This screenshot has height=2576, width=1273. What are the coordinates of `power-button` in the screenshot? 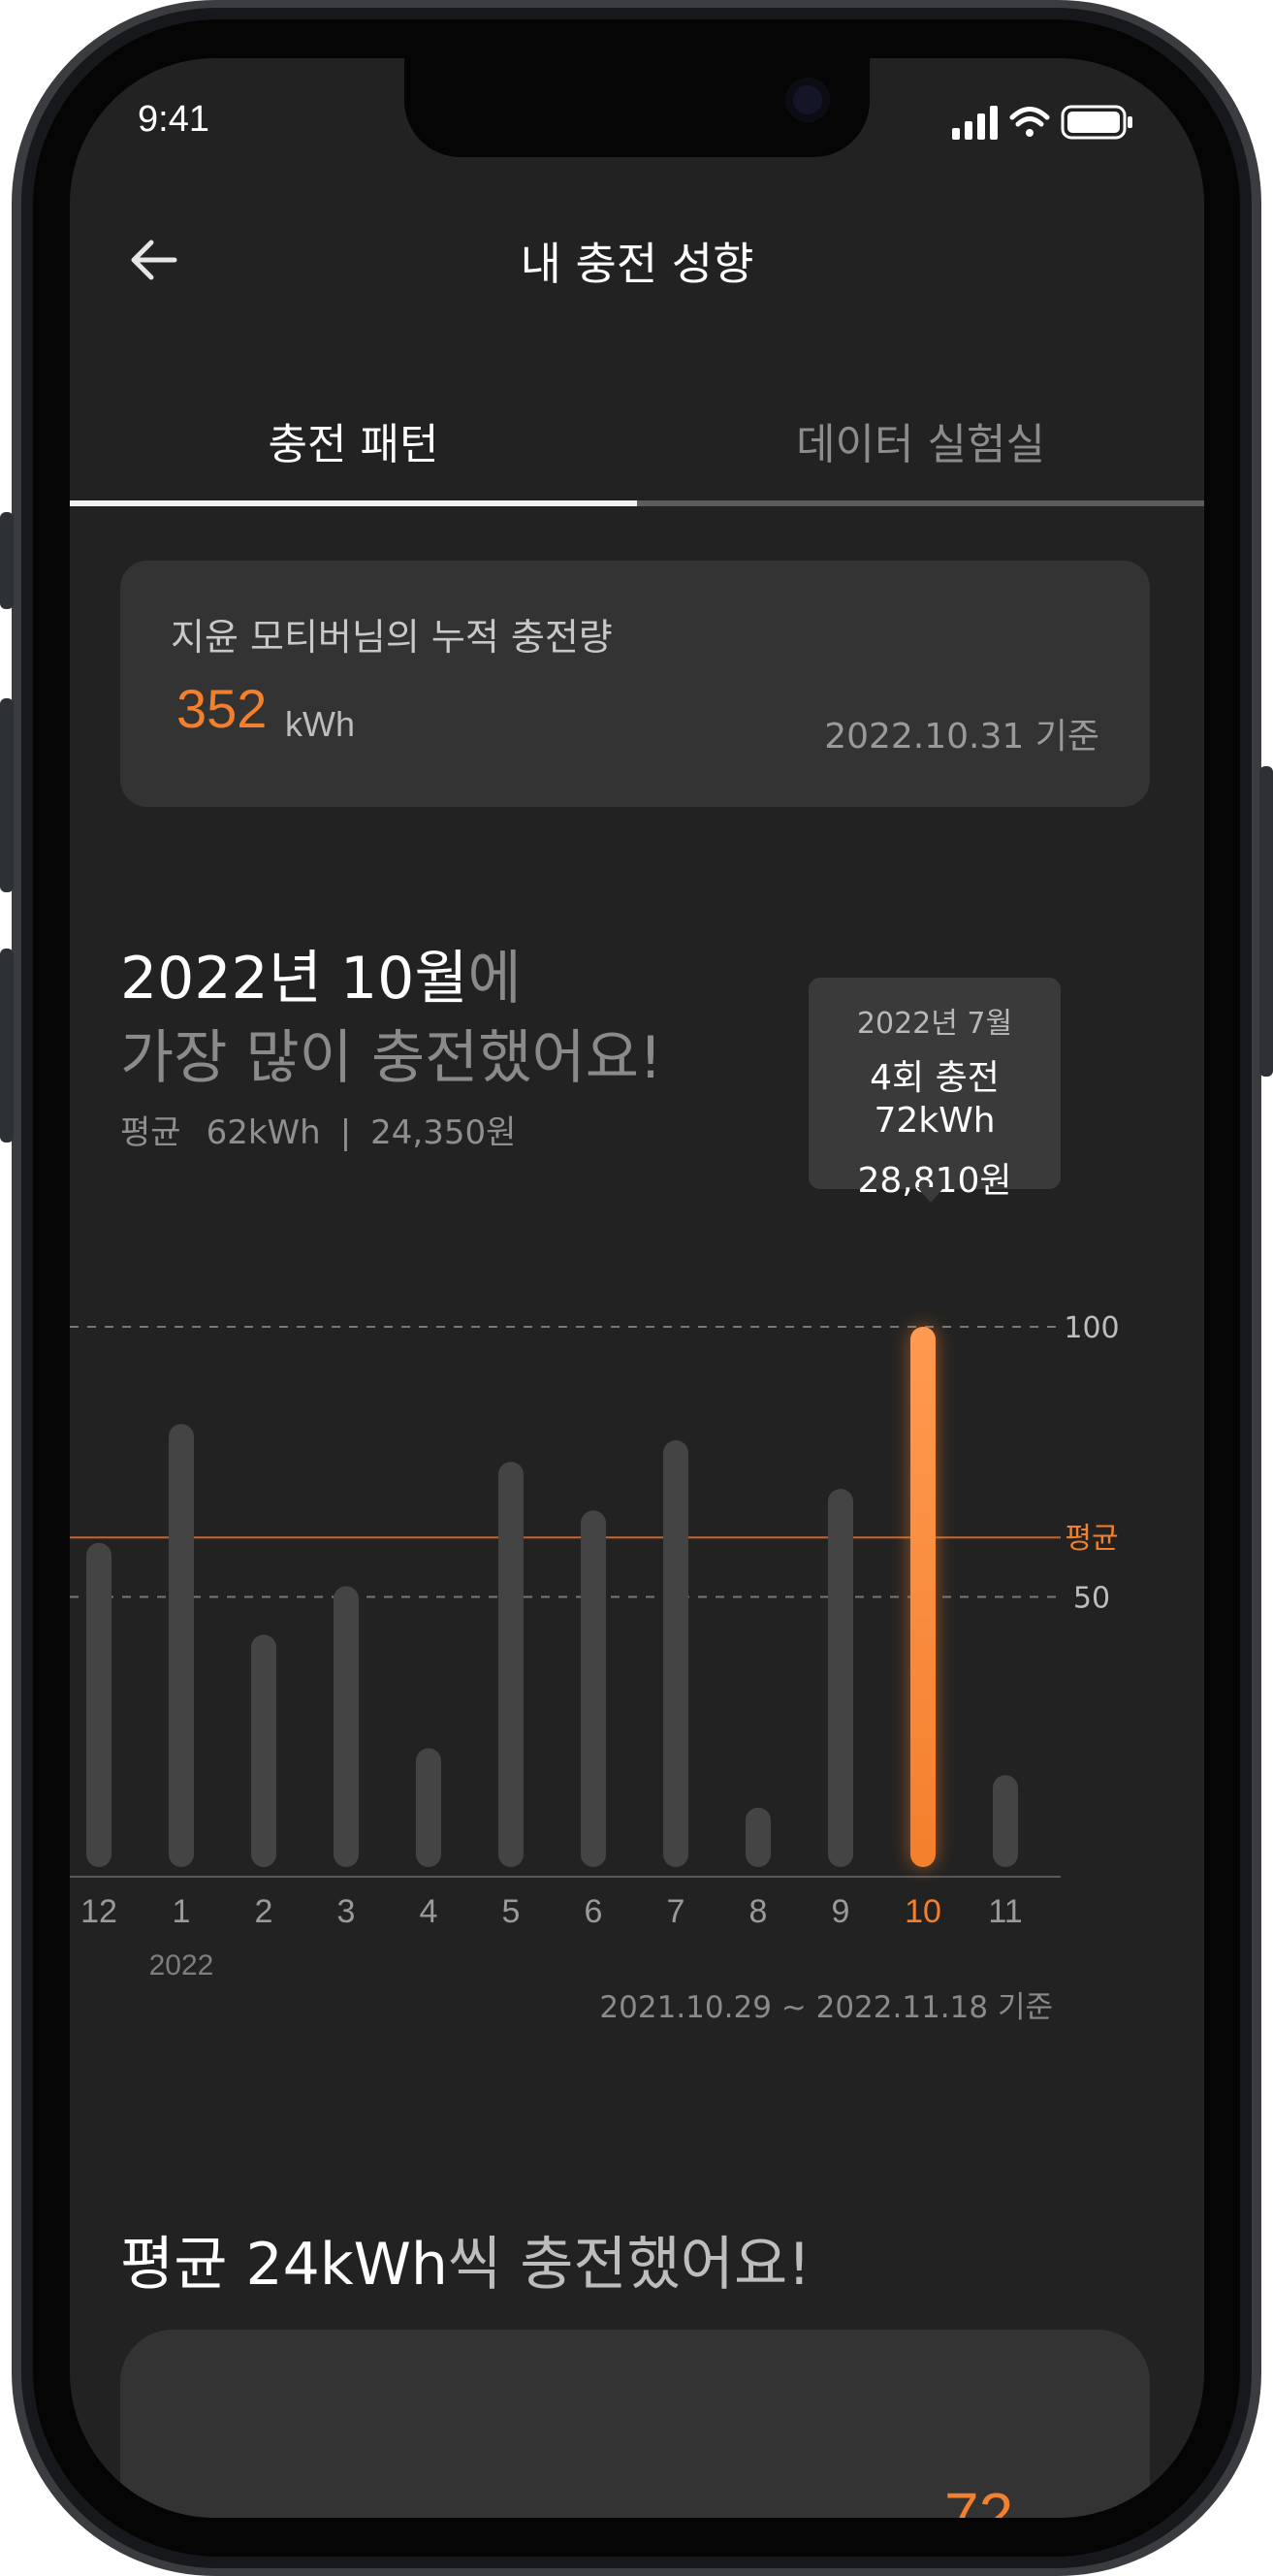 It's located at (1266, 921).